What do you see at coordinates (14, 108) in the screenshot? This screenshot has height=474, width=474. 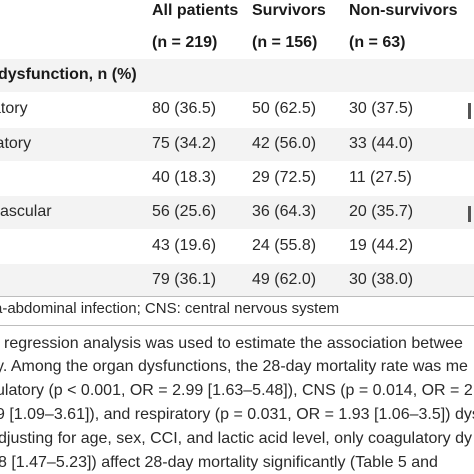 I see `row-label: atory` at bounding box center [14, 108].